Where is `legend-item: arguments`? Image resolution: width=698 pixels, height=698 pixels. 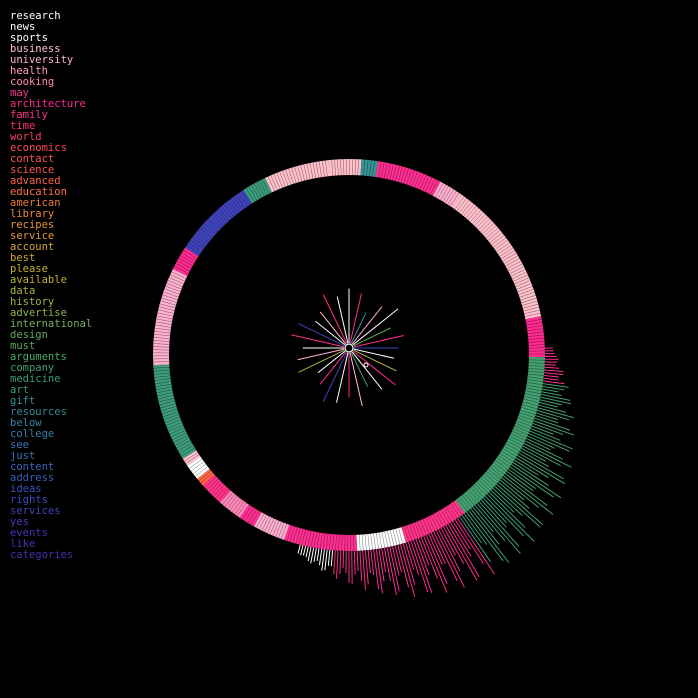
legend-item: arguments is located at coordinates (38, 357).